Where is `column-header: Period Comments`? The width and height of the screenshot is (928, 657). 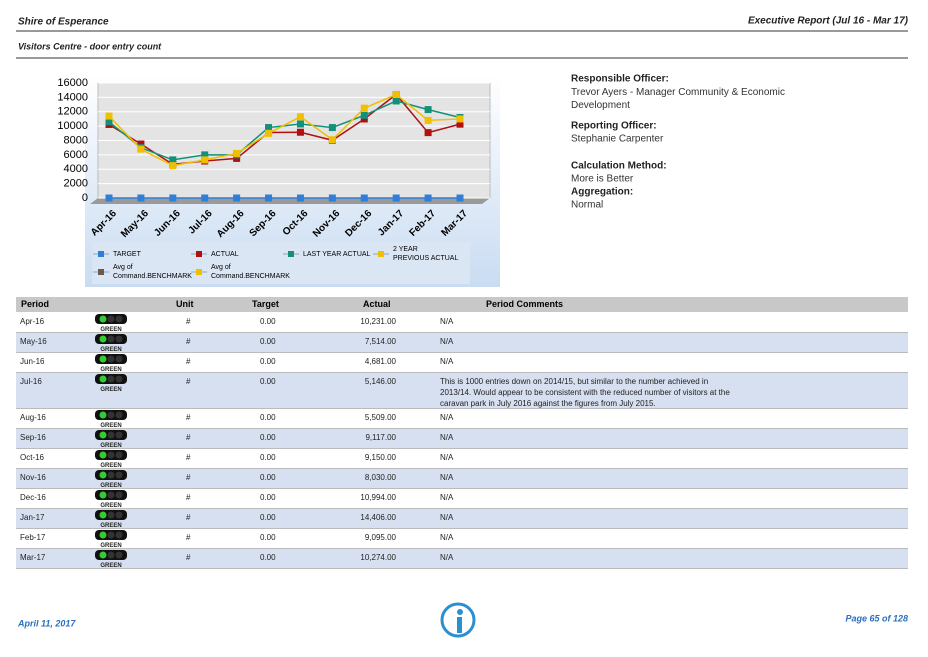
column-header: Period Comments is located at coordinates (525, 304).